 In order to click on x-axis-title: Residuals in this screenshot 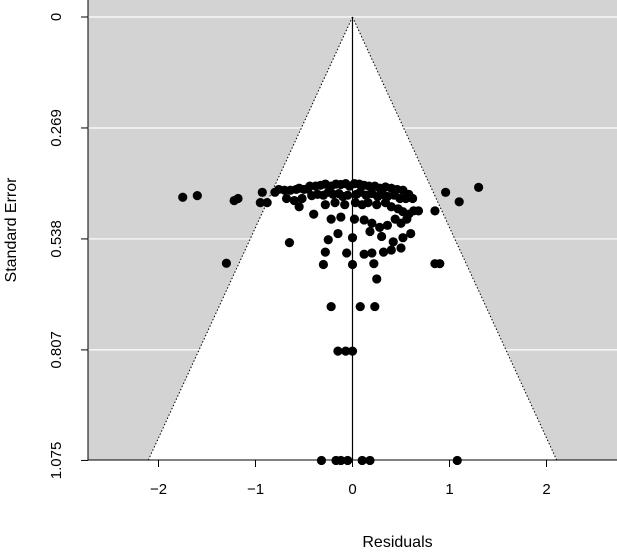, I will do `click(397, 542)`.